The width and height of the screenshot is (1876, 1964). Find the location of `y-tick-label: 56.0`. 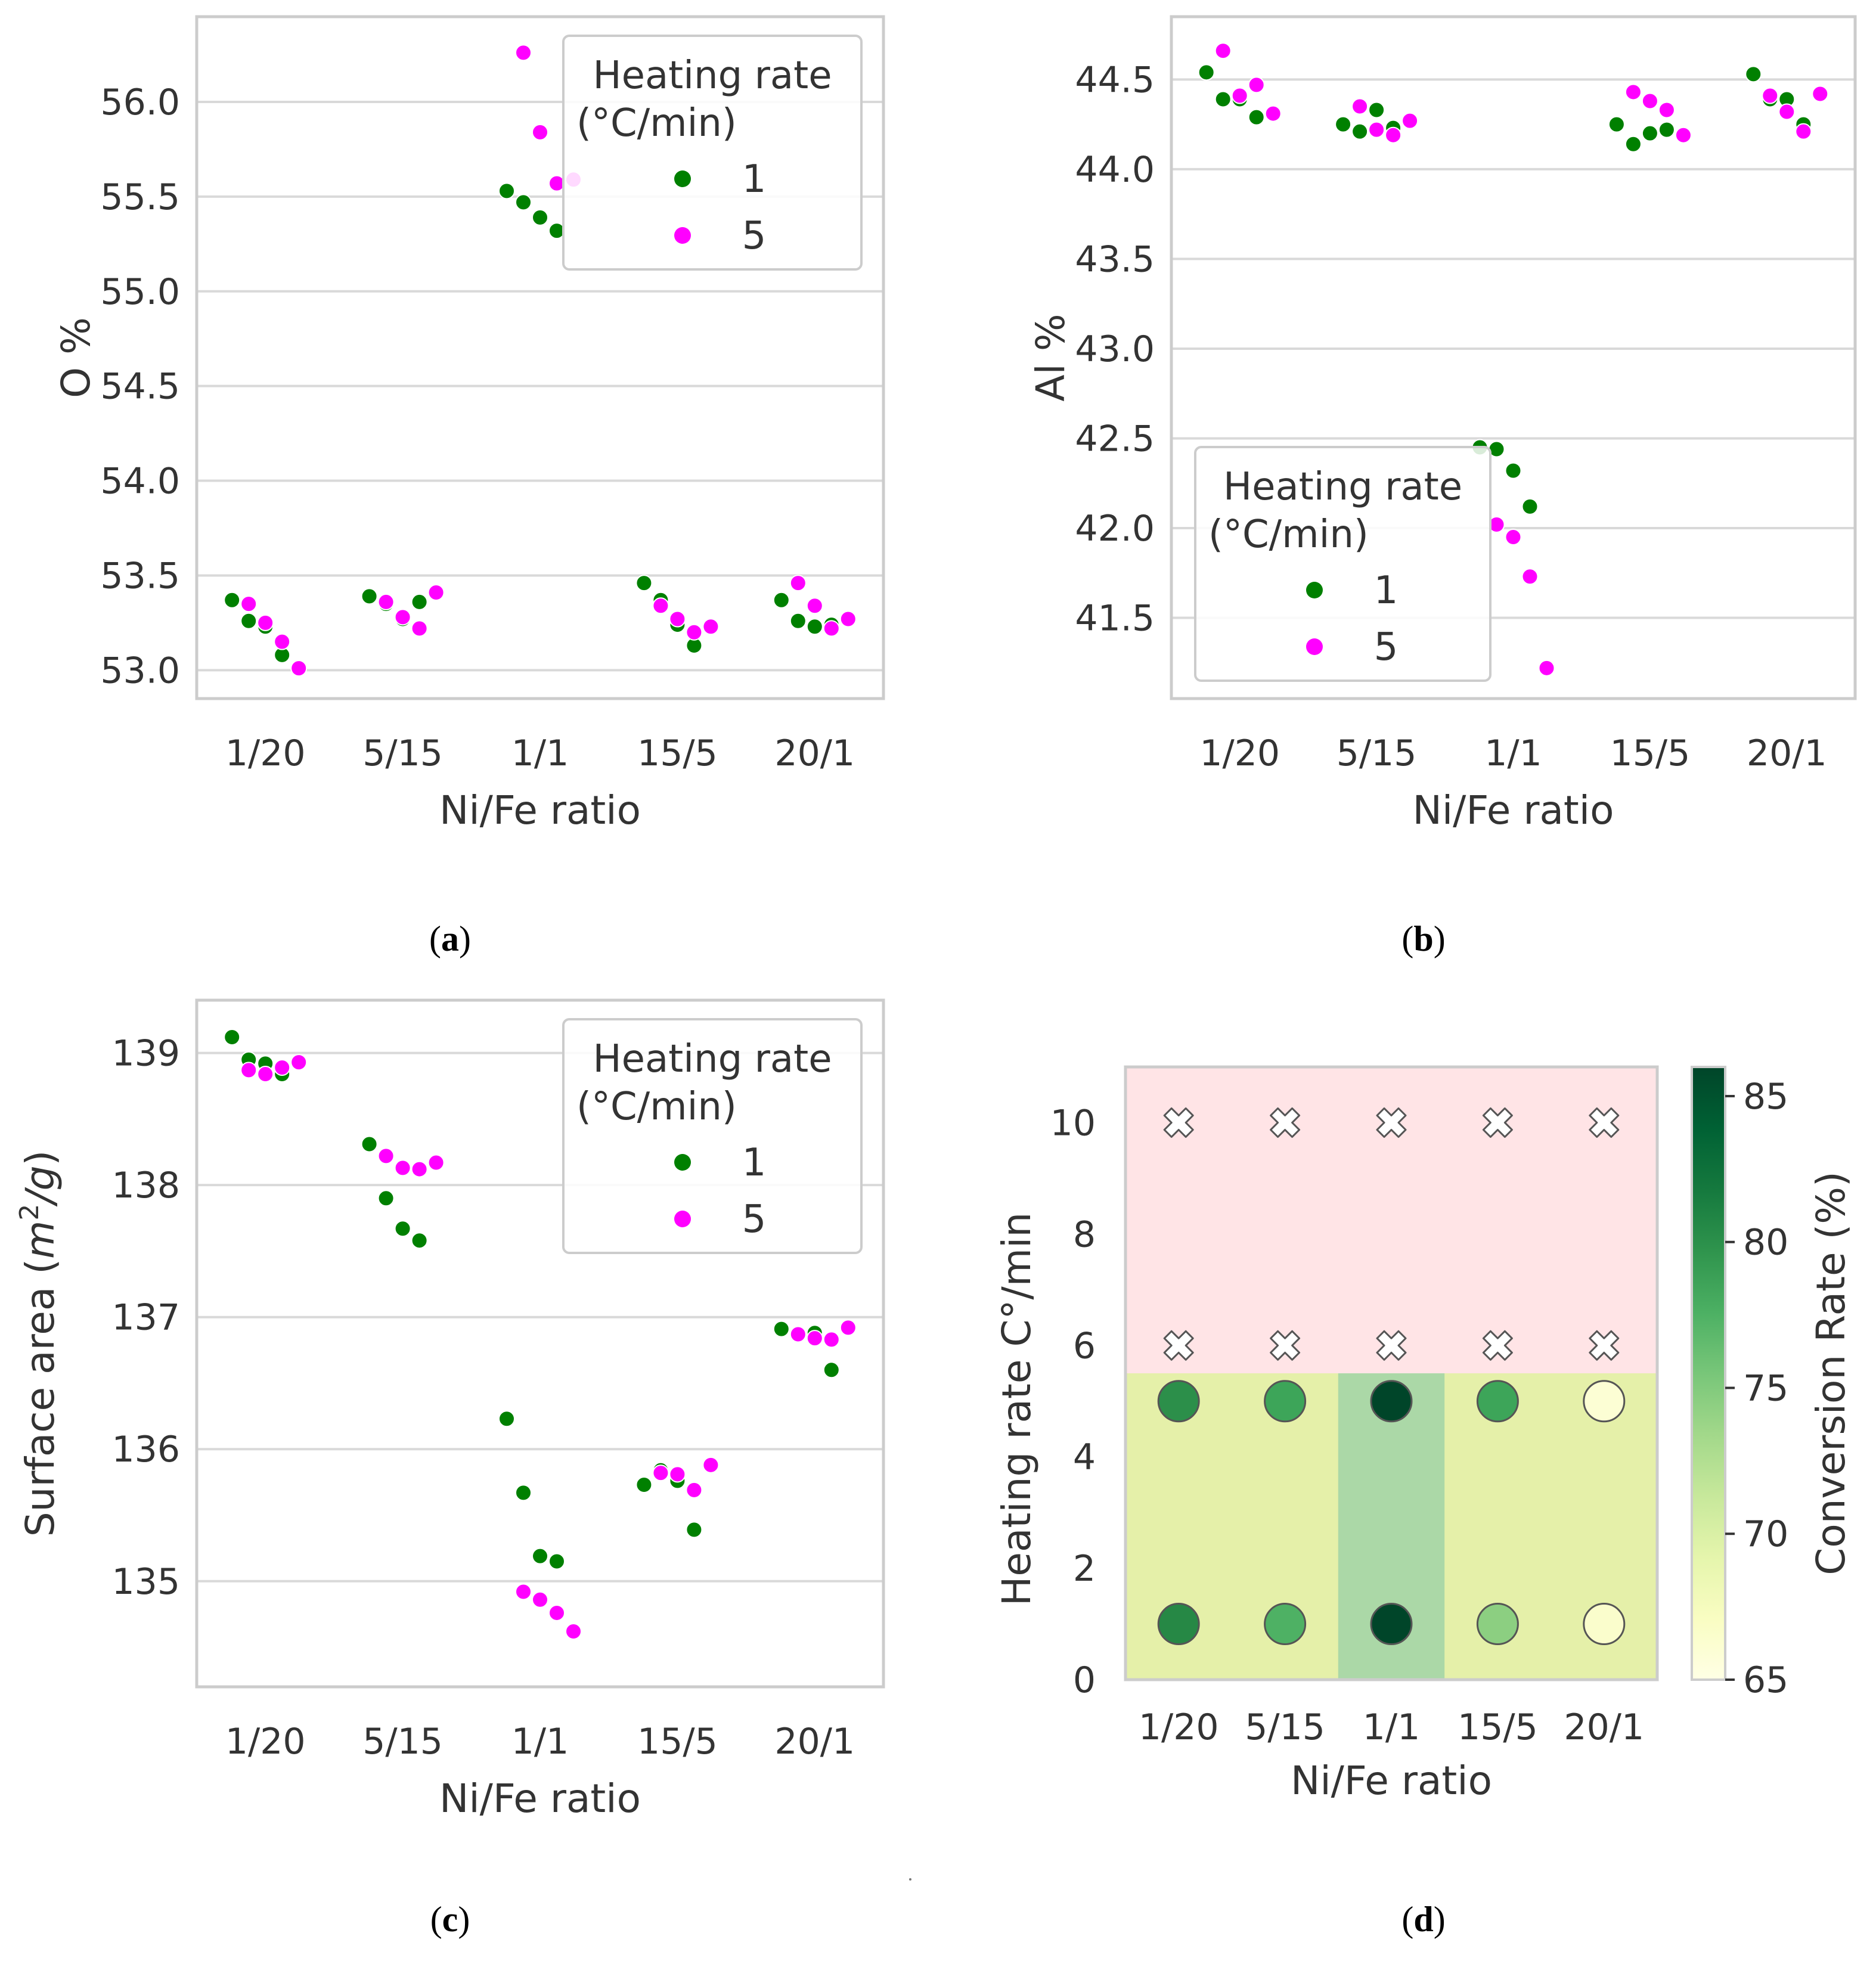

y-tick-label: 56.0 is located at coordinates (140, 102).